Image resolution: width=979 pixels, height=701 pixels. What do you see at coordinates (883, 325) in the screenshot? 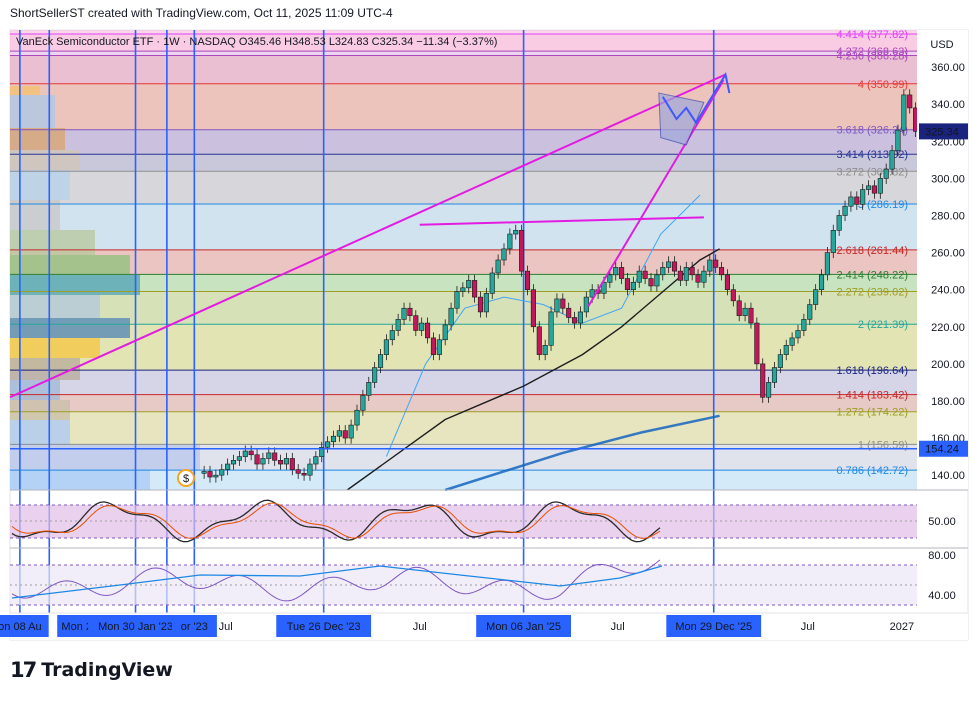
I see `fib-label: 2 (221.39)` at bounding box center [883, 325].